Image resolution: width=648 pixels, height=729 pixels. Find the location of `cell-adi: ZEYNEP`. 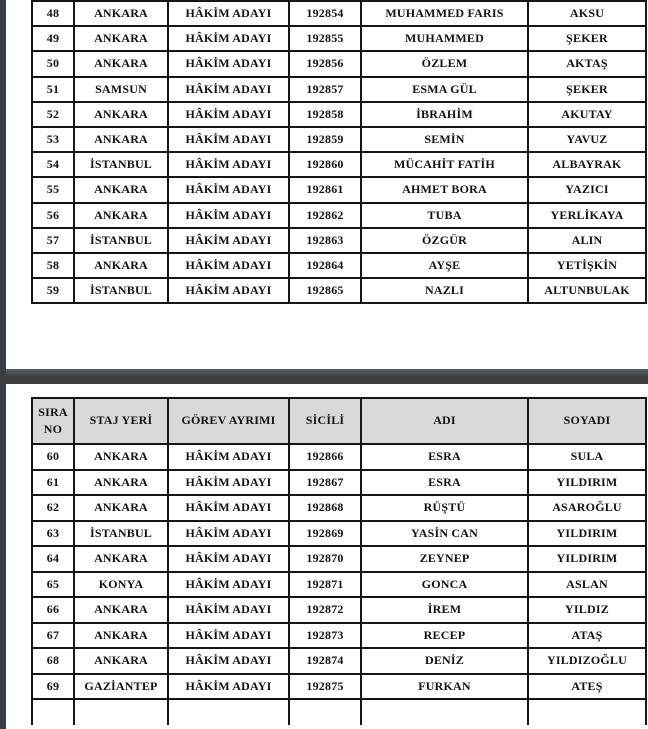

cell-adi: ZEYNEP is located at coordinates (444, 559).